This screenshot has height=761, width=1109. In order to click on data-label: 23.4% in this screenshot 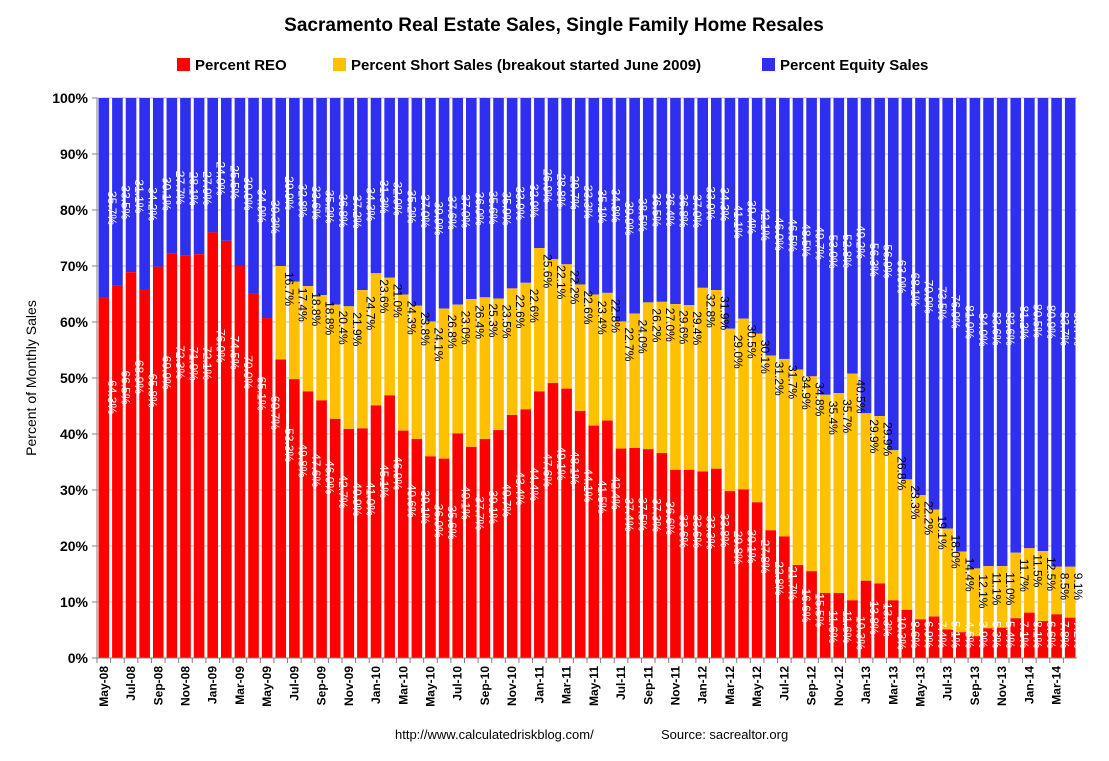, I will do `click(602, 318)`.